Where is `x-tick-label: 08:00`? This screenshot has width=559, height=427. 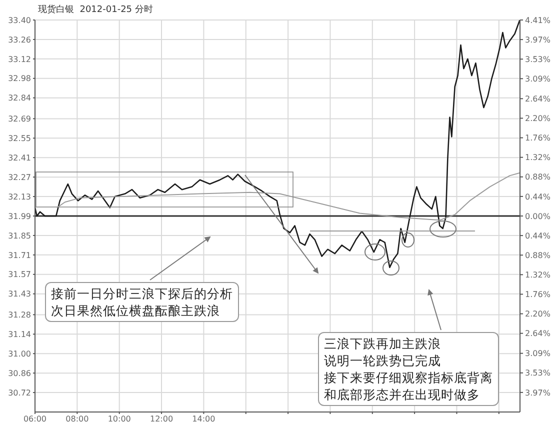
x-tick-label: 08:00 is located at coordinates (77, 419).